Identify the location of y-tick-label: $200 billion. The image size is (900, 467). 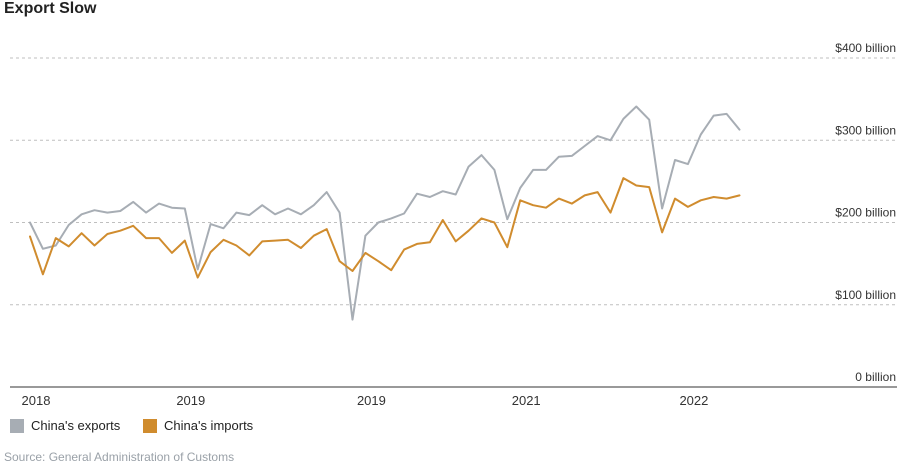
(865, 213).